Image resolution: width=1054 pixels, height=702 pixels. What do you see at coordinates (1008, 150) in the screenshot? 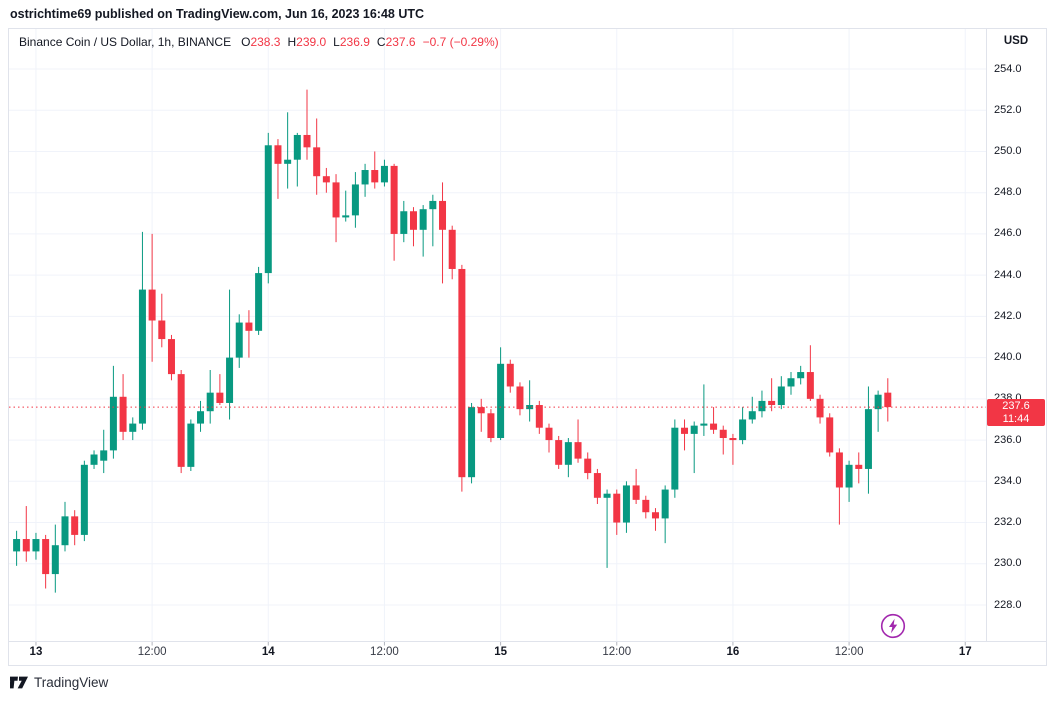
I see `price-axis-label: 250.0` at bounding box center [1008, 150].